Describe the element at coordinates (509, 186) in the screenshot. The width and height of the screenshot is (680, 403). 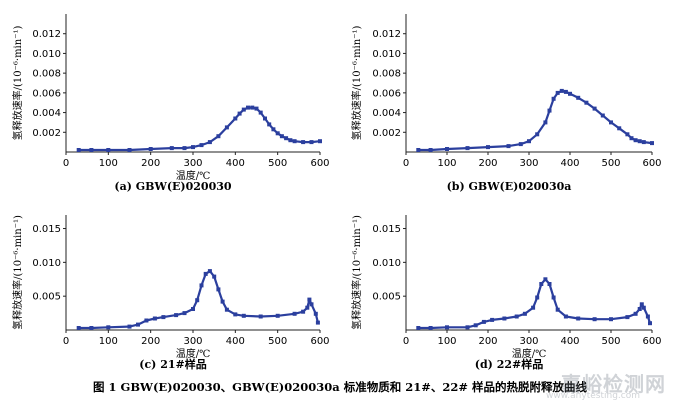
I see `panel-caption: (b) GBW(E)020030a` at that location.